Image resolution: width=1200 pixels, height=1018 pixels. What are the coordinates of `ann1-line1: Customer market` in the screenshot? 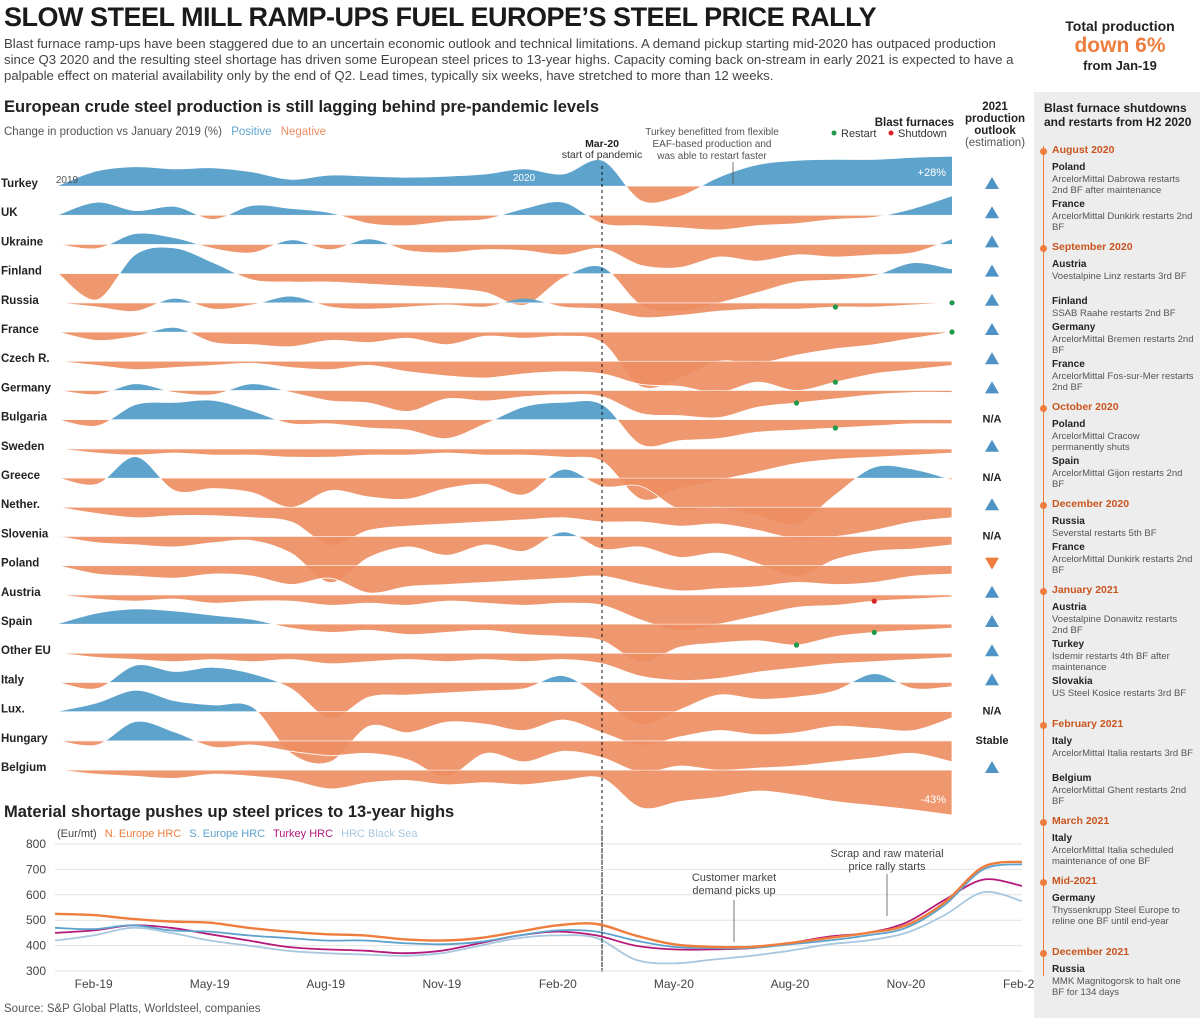 It's located at (734, 878).